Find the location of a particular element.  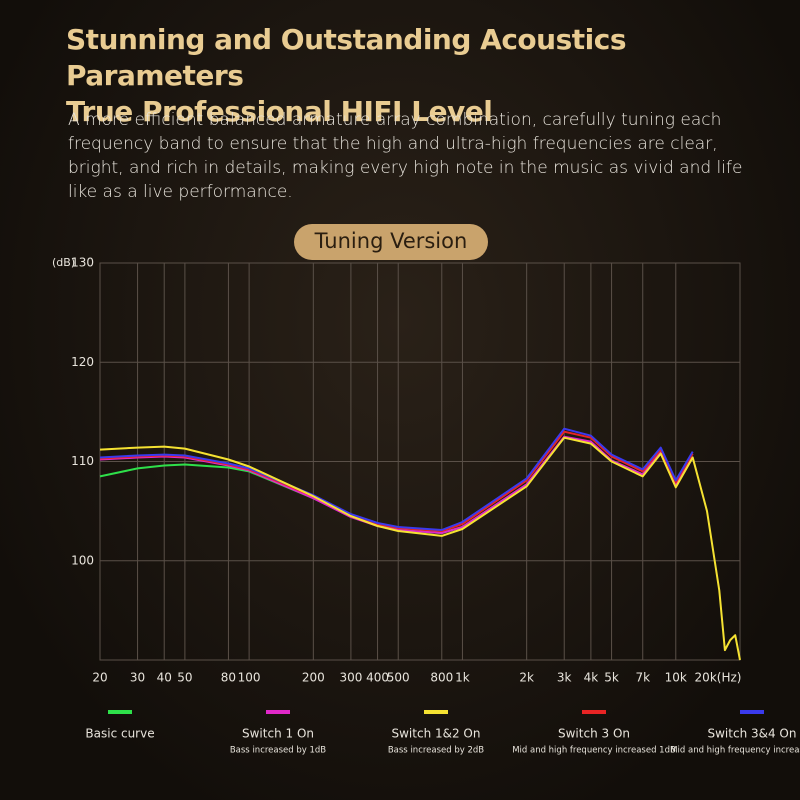

x-tick-label: 4k is located at coordinates (591, 678).